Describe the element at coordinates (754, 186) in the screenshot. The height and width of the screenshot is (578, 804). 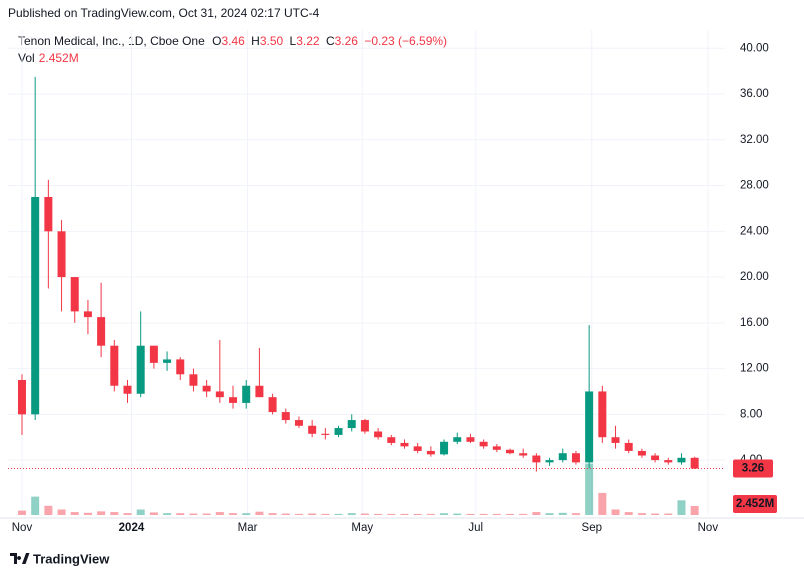
I see `y-tick-label: 28.00` at that location.